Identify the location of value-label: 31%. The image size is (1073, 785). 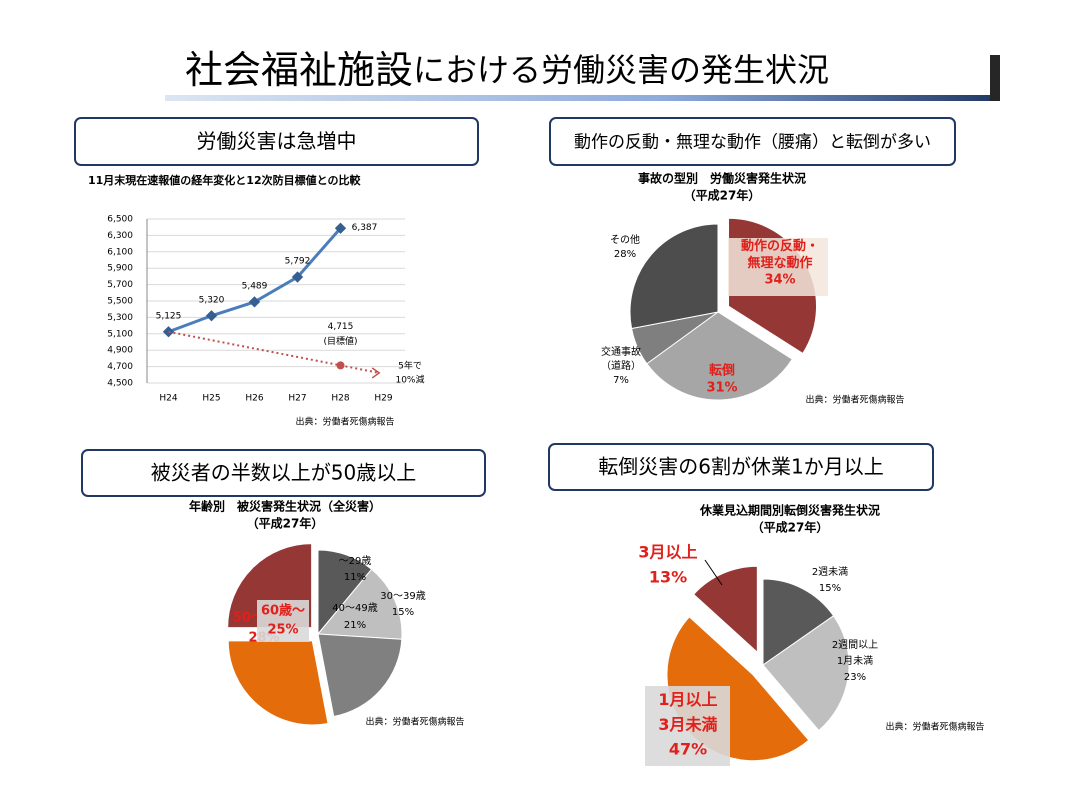
(721, 388).